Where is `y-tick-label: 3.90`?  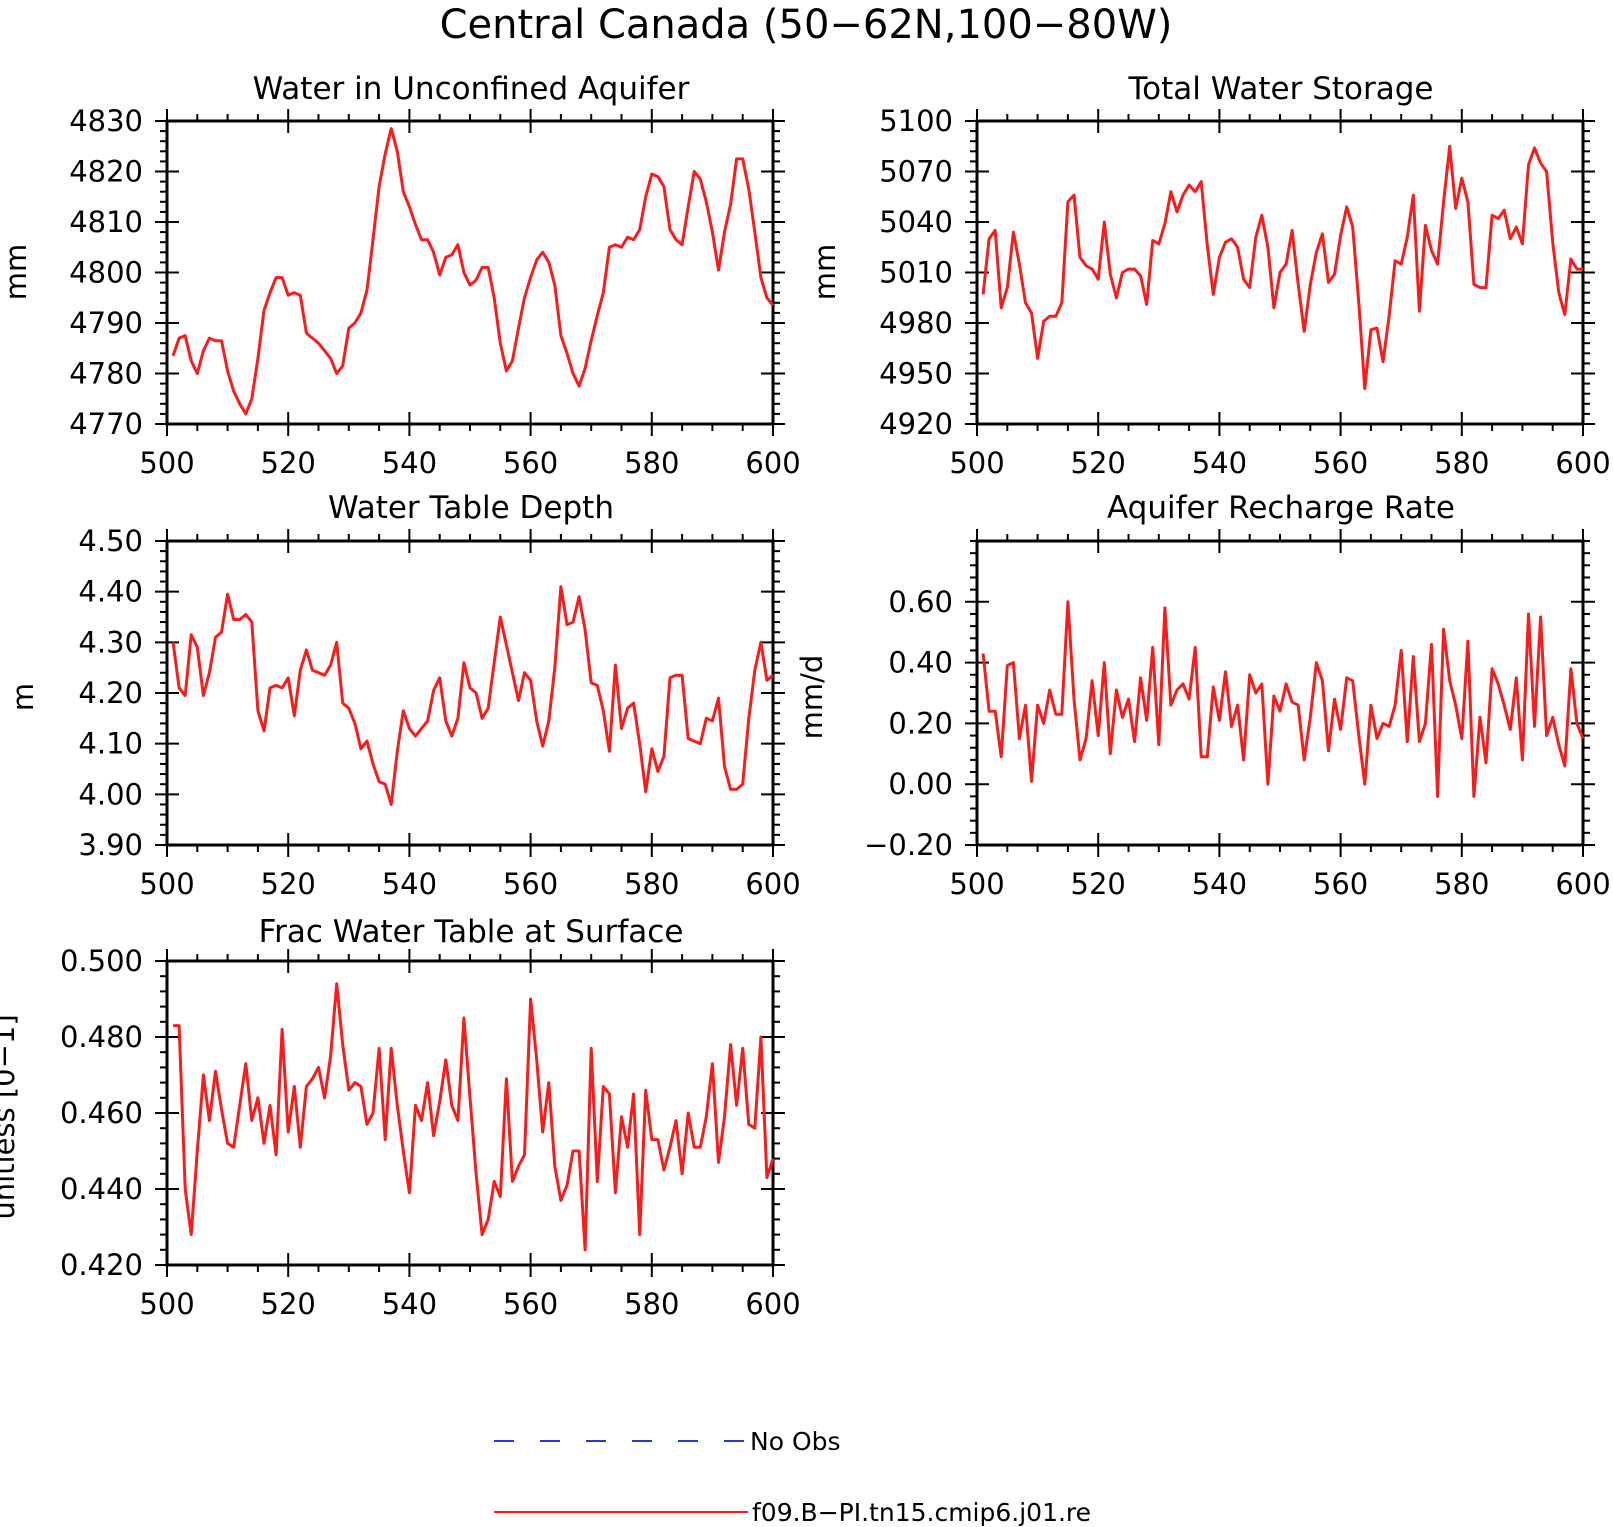 y-tick-label: 3.90 is located at coordinates (110, 845).